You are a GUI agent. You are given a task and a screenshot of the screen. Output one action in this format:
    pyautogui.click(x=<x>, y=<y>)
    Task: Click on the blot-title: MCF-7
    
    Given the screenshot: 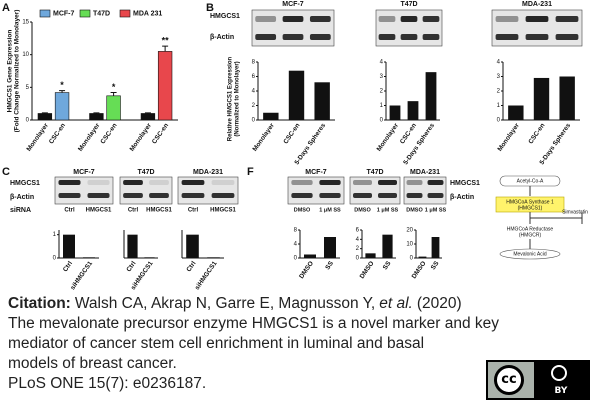 What is the action you would take?
    pyautogui.click(x=83, y=172)
    